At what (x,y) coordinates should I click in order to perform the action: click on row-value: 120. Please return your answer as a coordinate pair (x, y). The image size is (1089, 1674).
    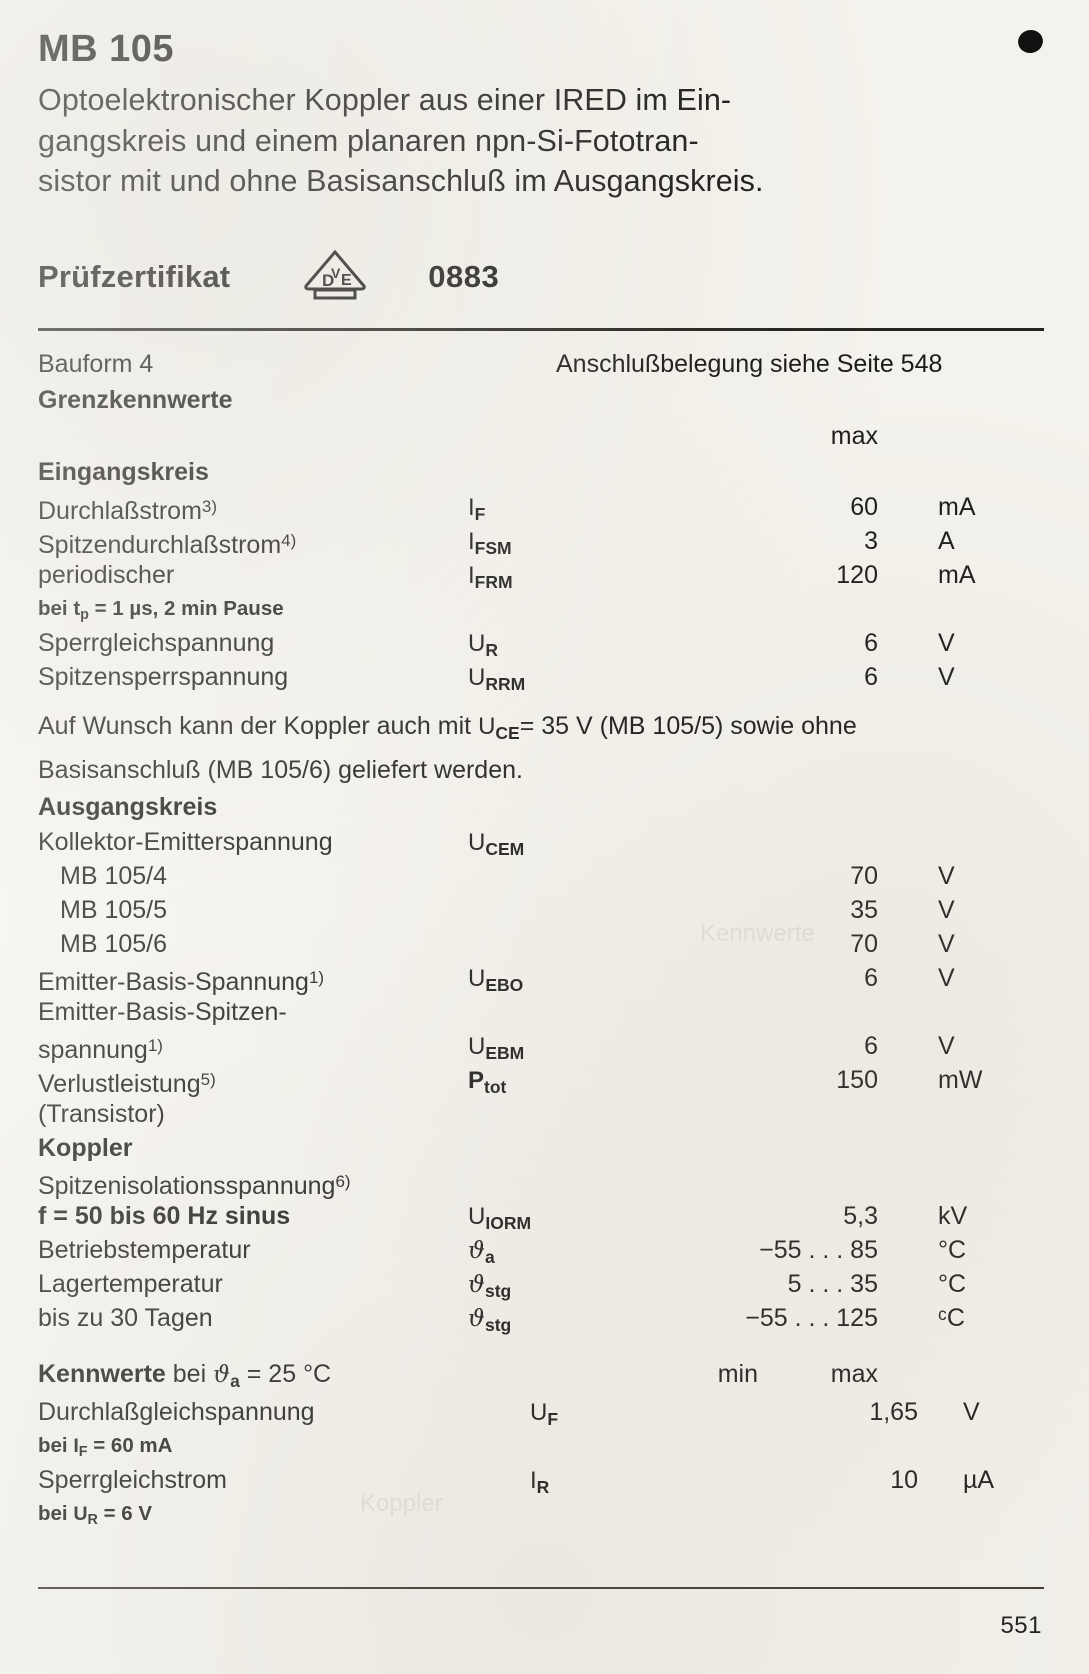
    Looking at the image, I should click on (857, 575).